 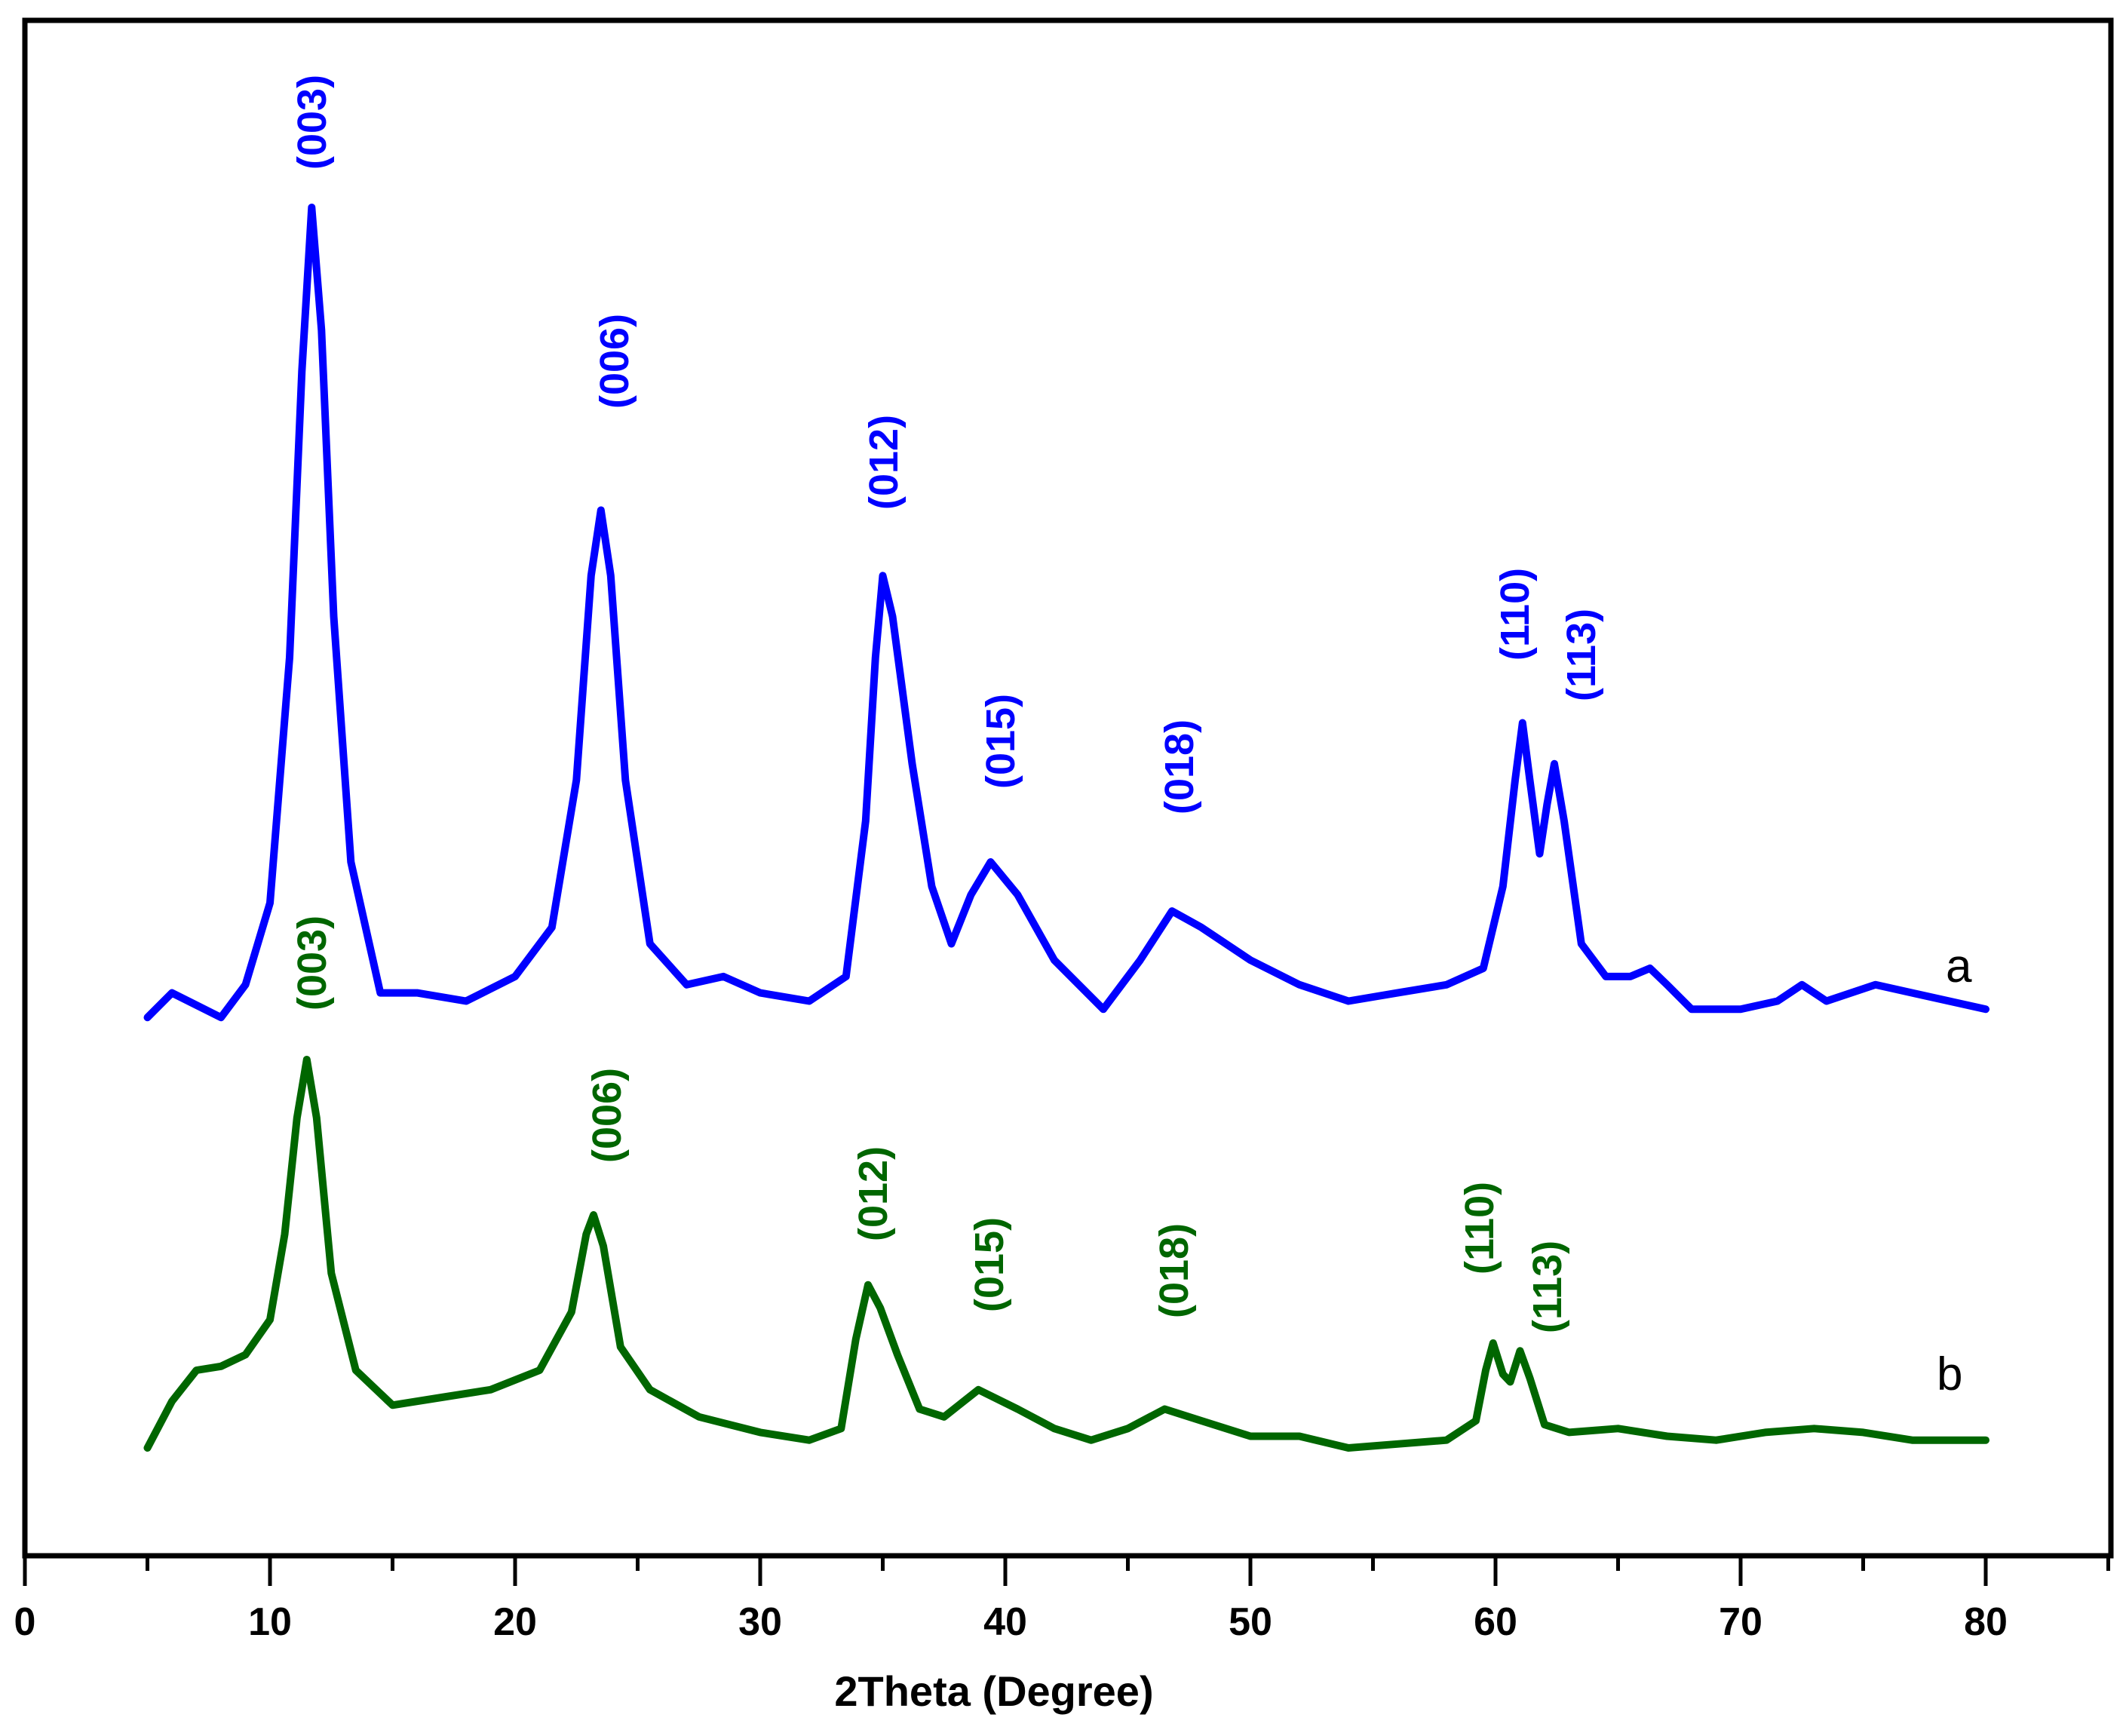 I want to click on peak-label-b-018: (018), so click(x=1174, y=1271).